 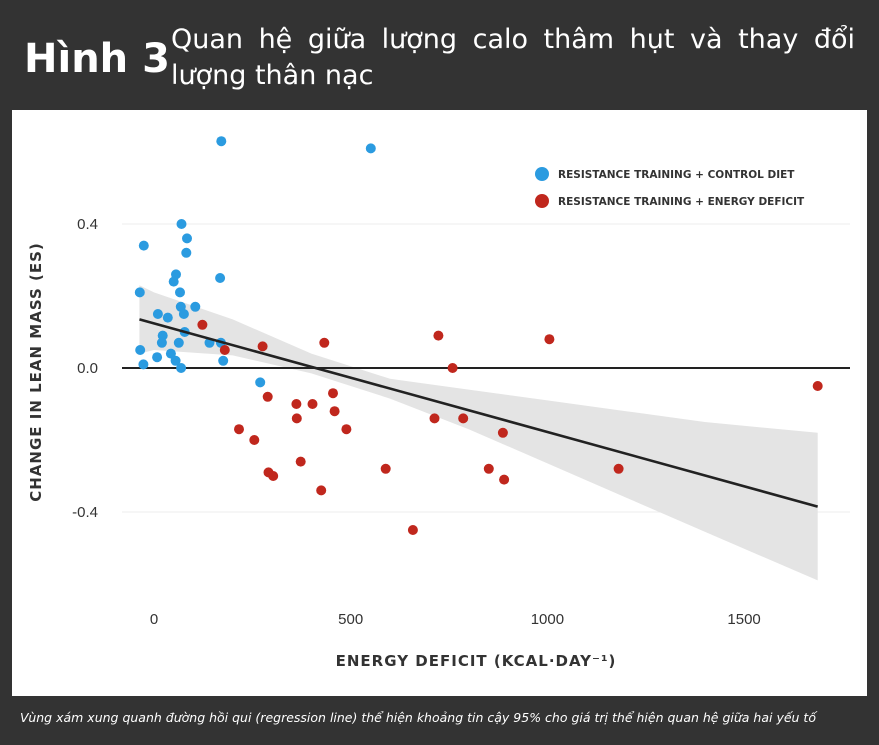 I want to click on y-tick-label: 0.4, so click(x=87, y=224).